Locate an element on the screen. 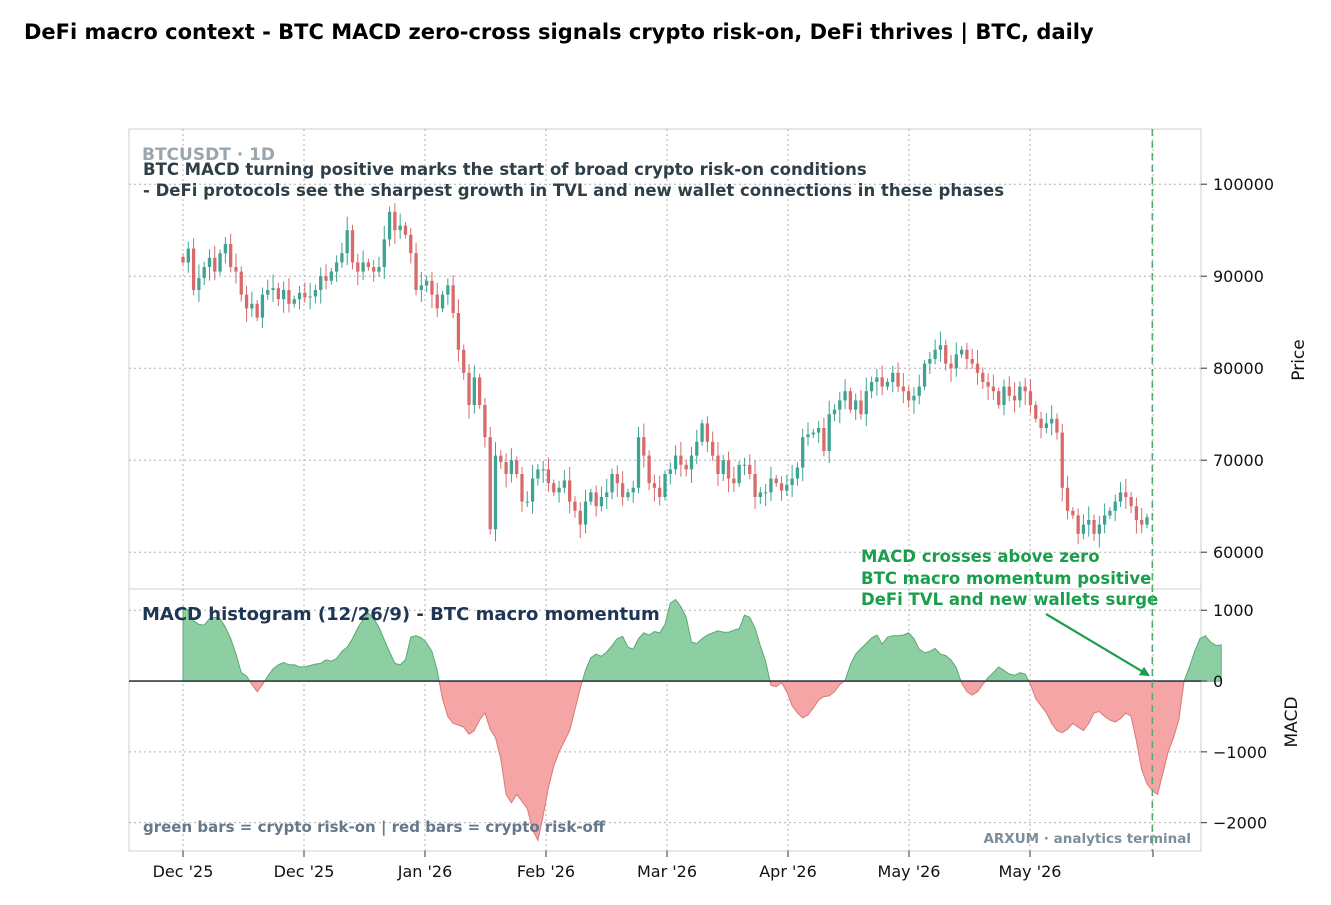  macd-axis-label: MACD is located at coordinates (1292, 722).